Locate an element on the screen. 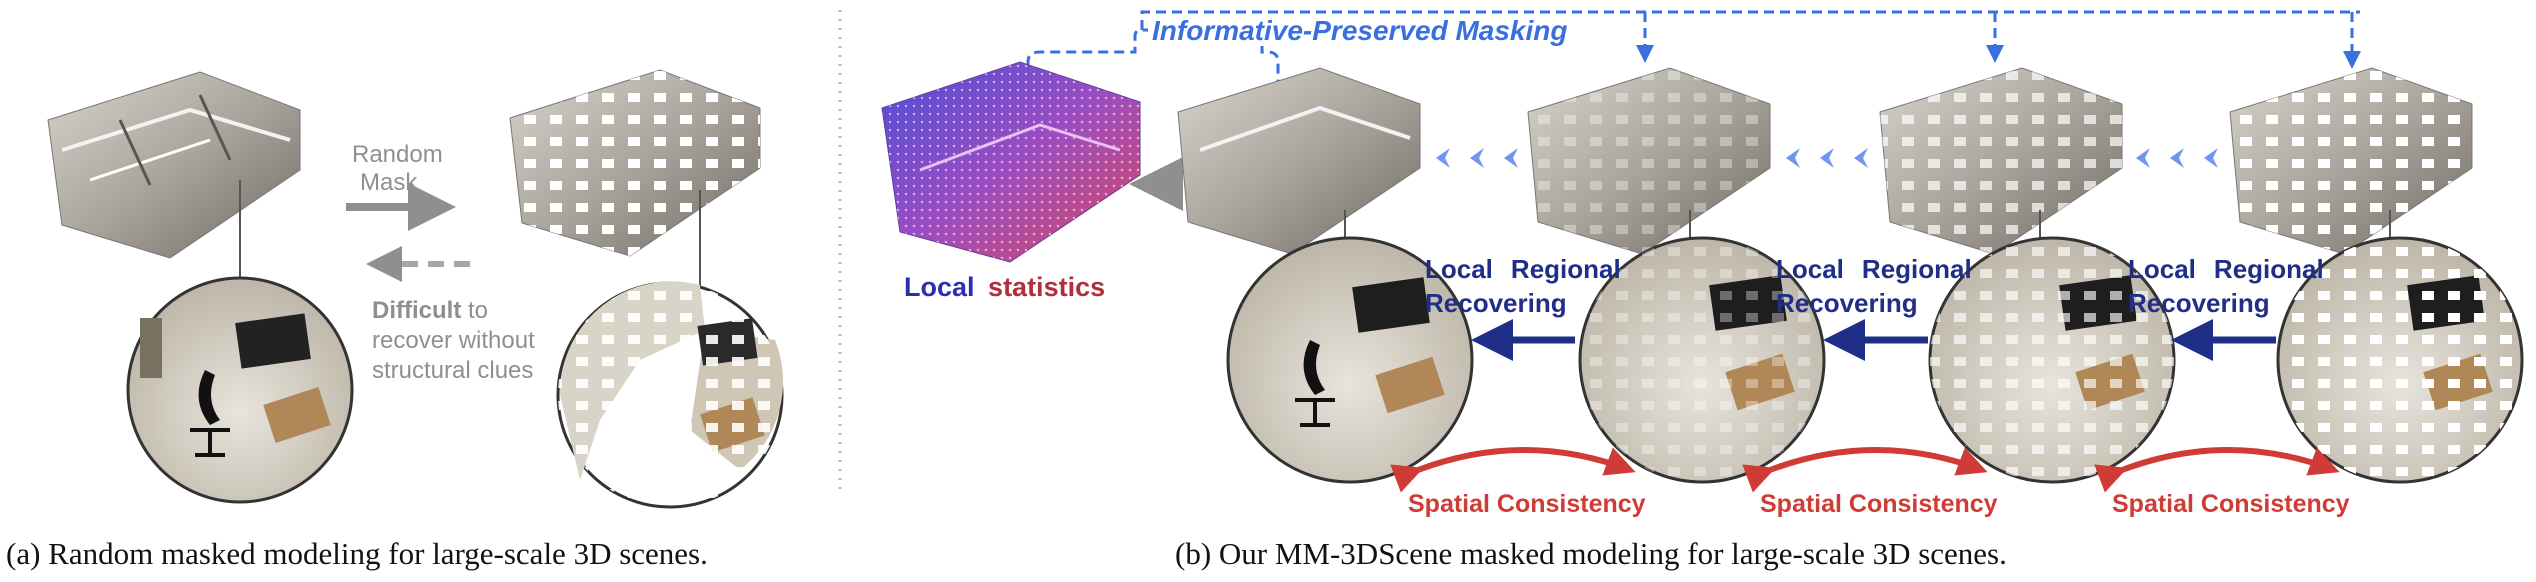 The image size is (2536, 582). recovering-block-1: Local Regional Recovering is located at coordinates (1523, 307).